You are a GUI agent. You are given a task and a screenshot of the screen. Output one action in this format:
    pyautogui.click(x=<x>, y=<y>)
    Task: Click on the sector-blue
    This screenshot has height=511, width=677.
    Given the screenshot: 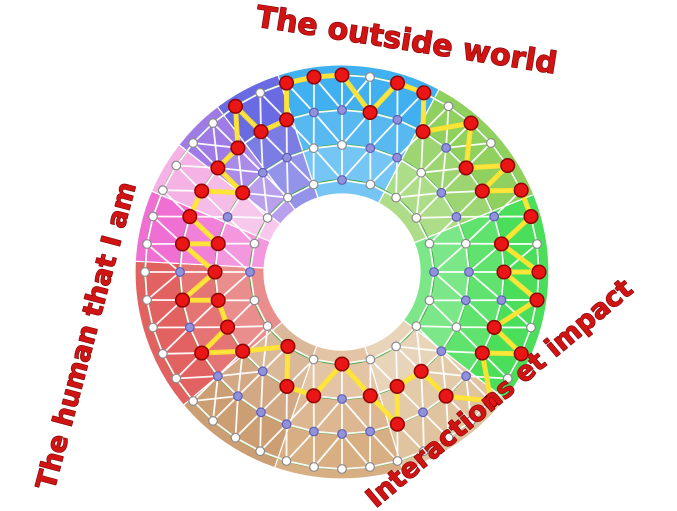 What is the action you would take?
    pyautogui.click(x=359, y=134)
    